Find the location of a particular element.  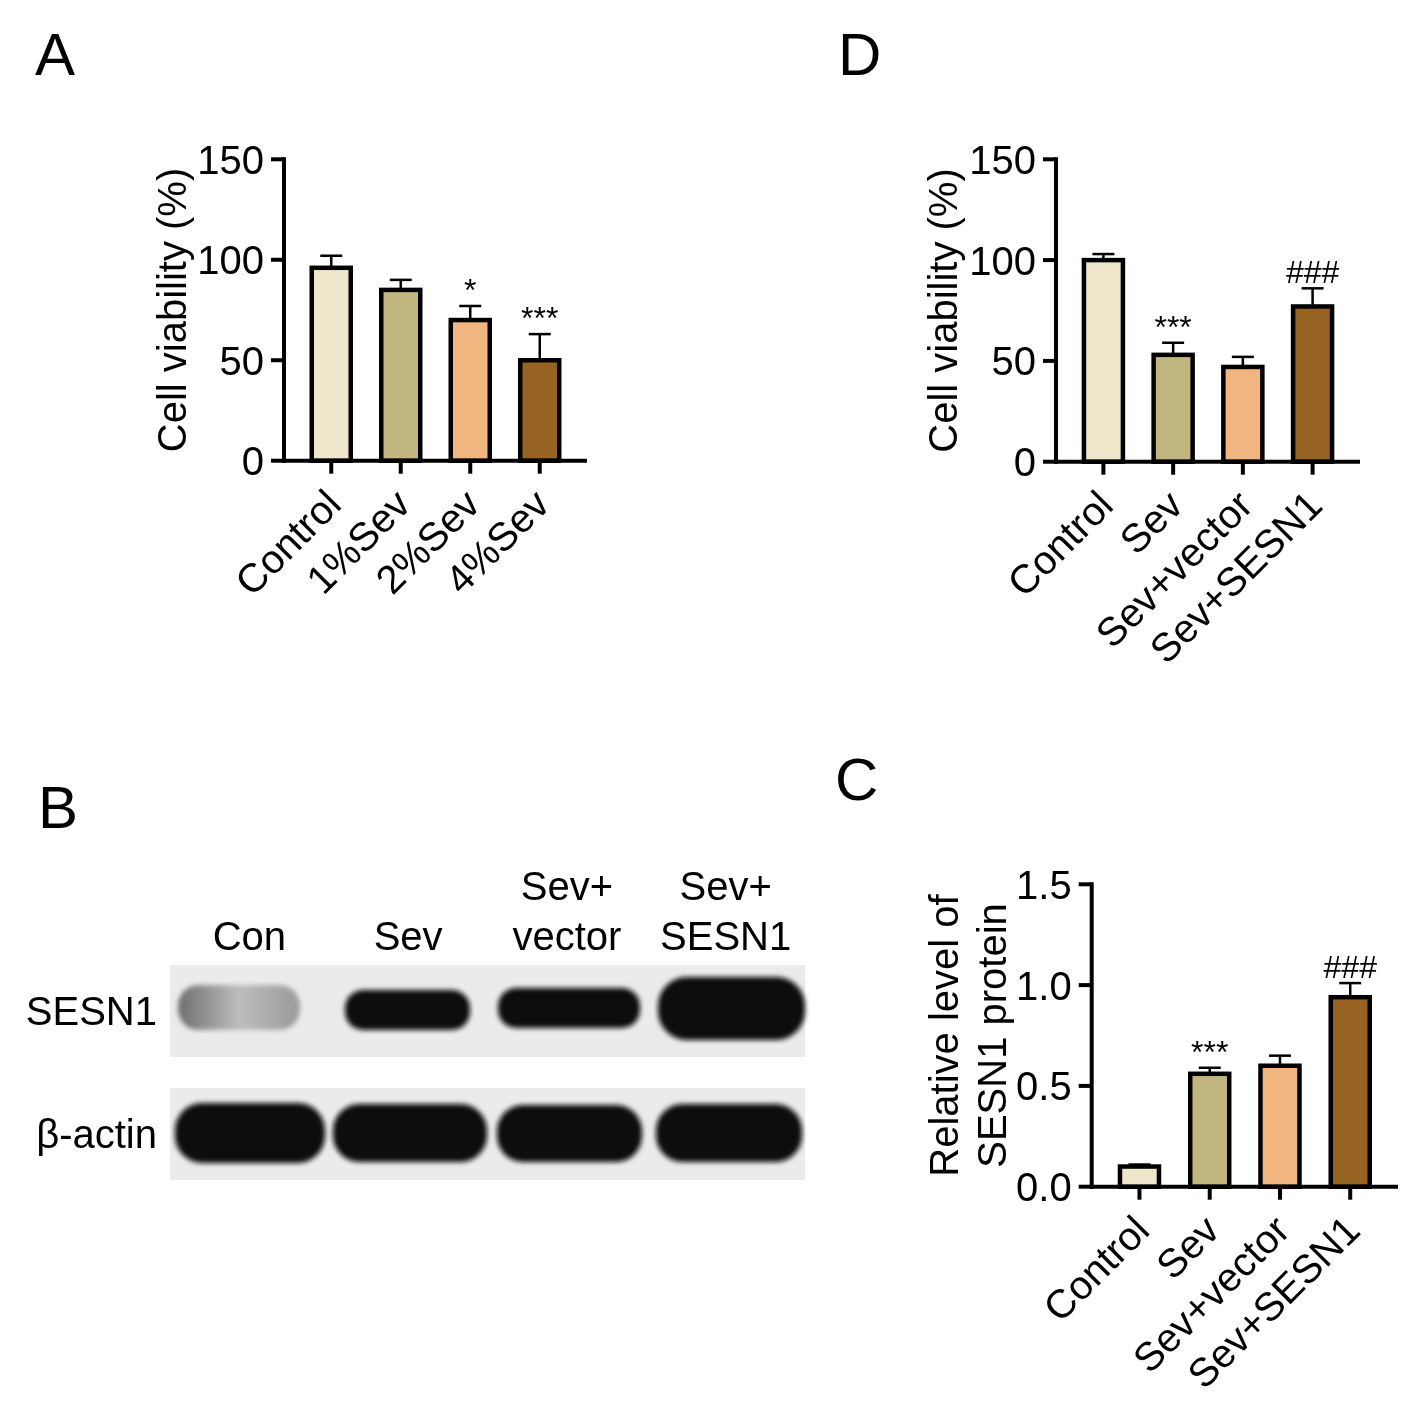

category-label: Con is located at coordinates (249, 936).